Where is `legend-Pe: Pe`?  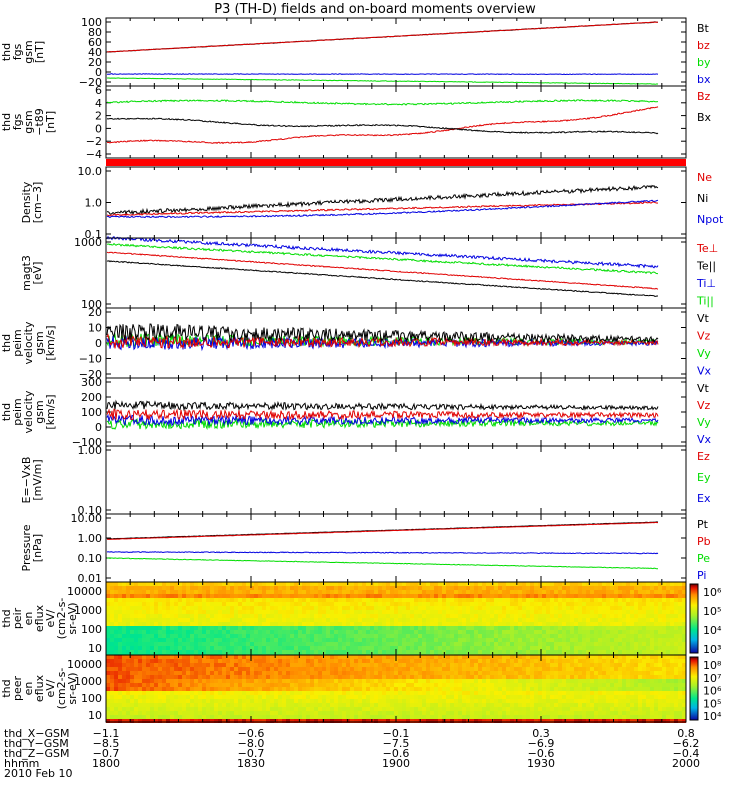
legend-Pe: Pe is located at coordinates (703, 558).